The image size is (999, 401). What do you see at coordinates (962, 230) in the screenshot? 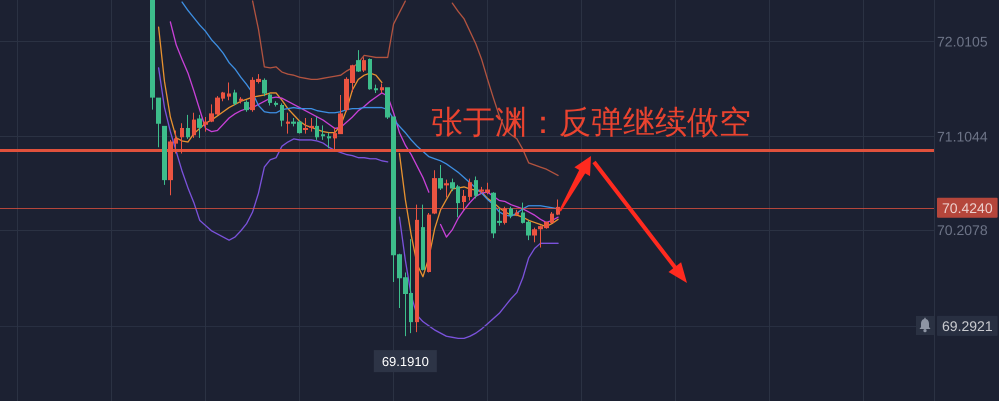
I see `y-tick-label: 70.2078` at bounding box center [962, 230].